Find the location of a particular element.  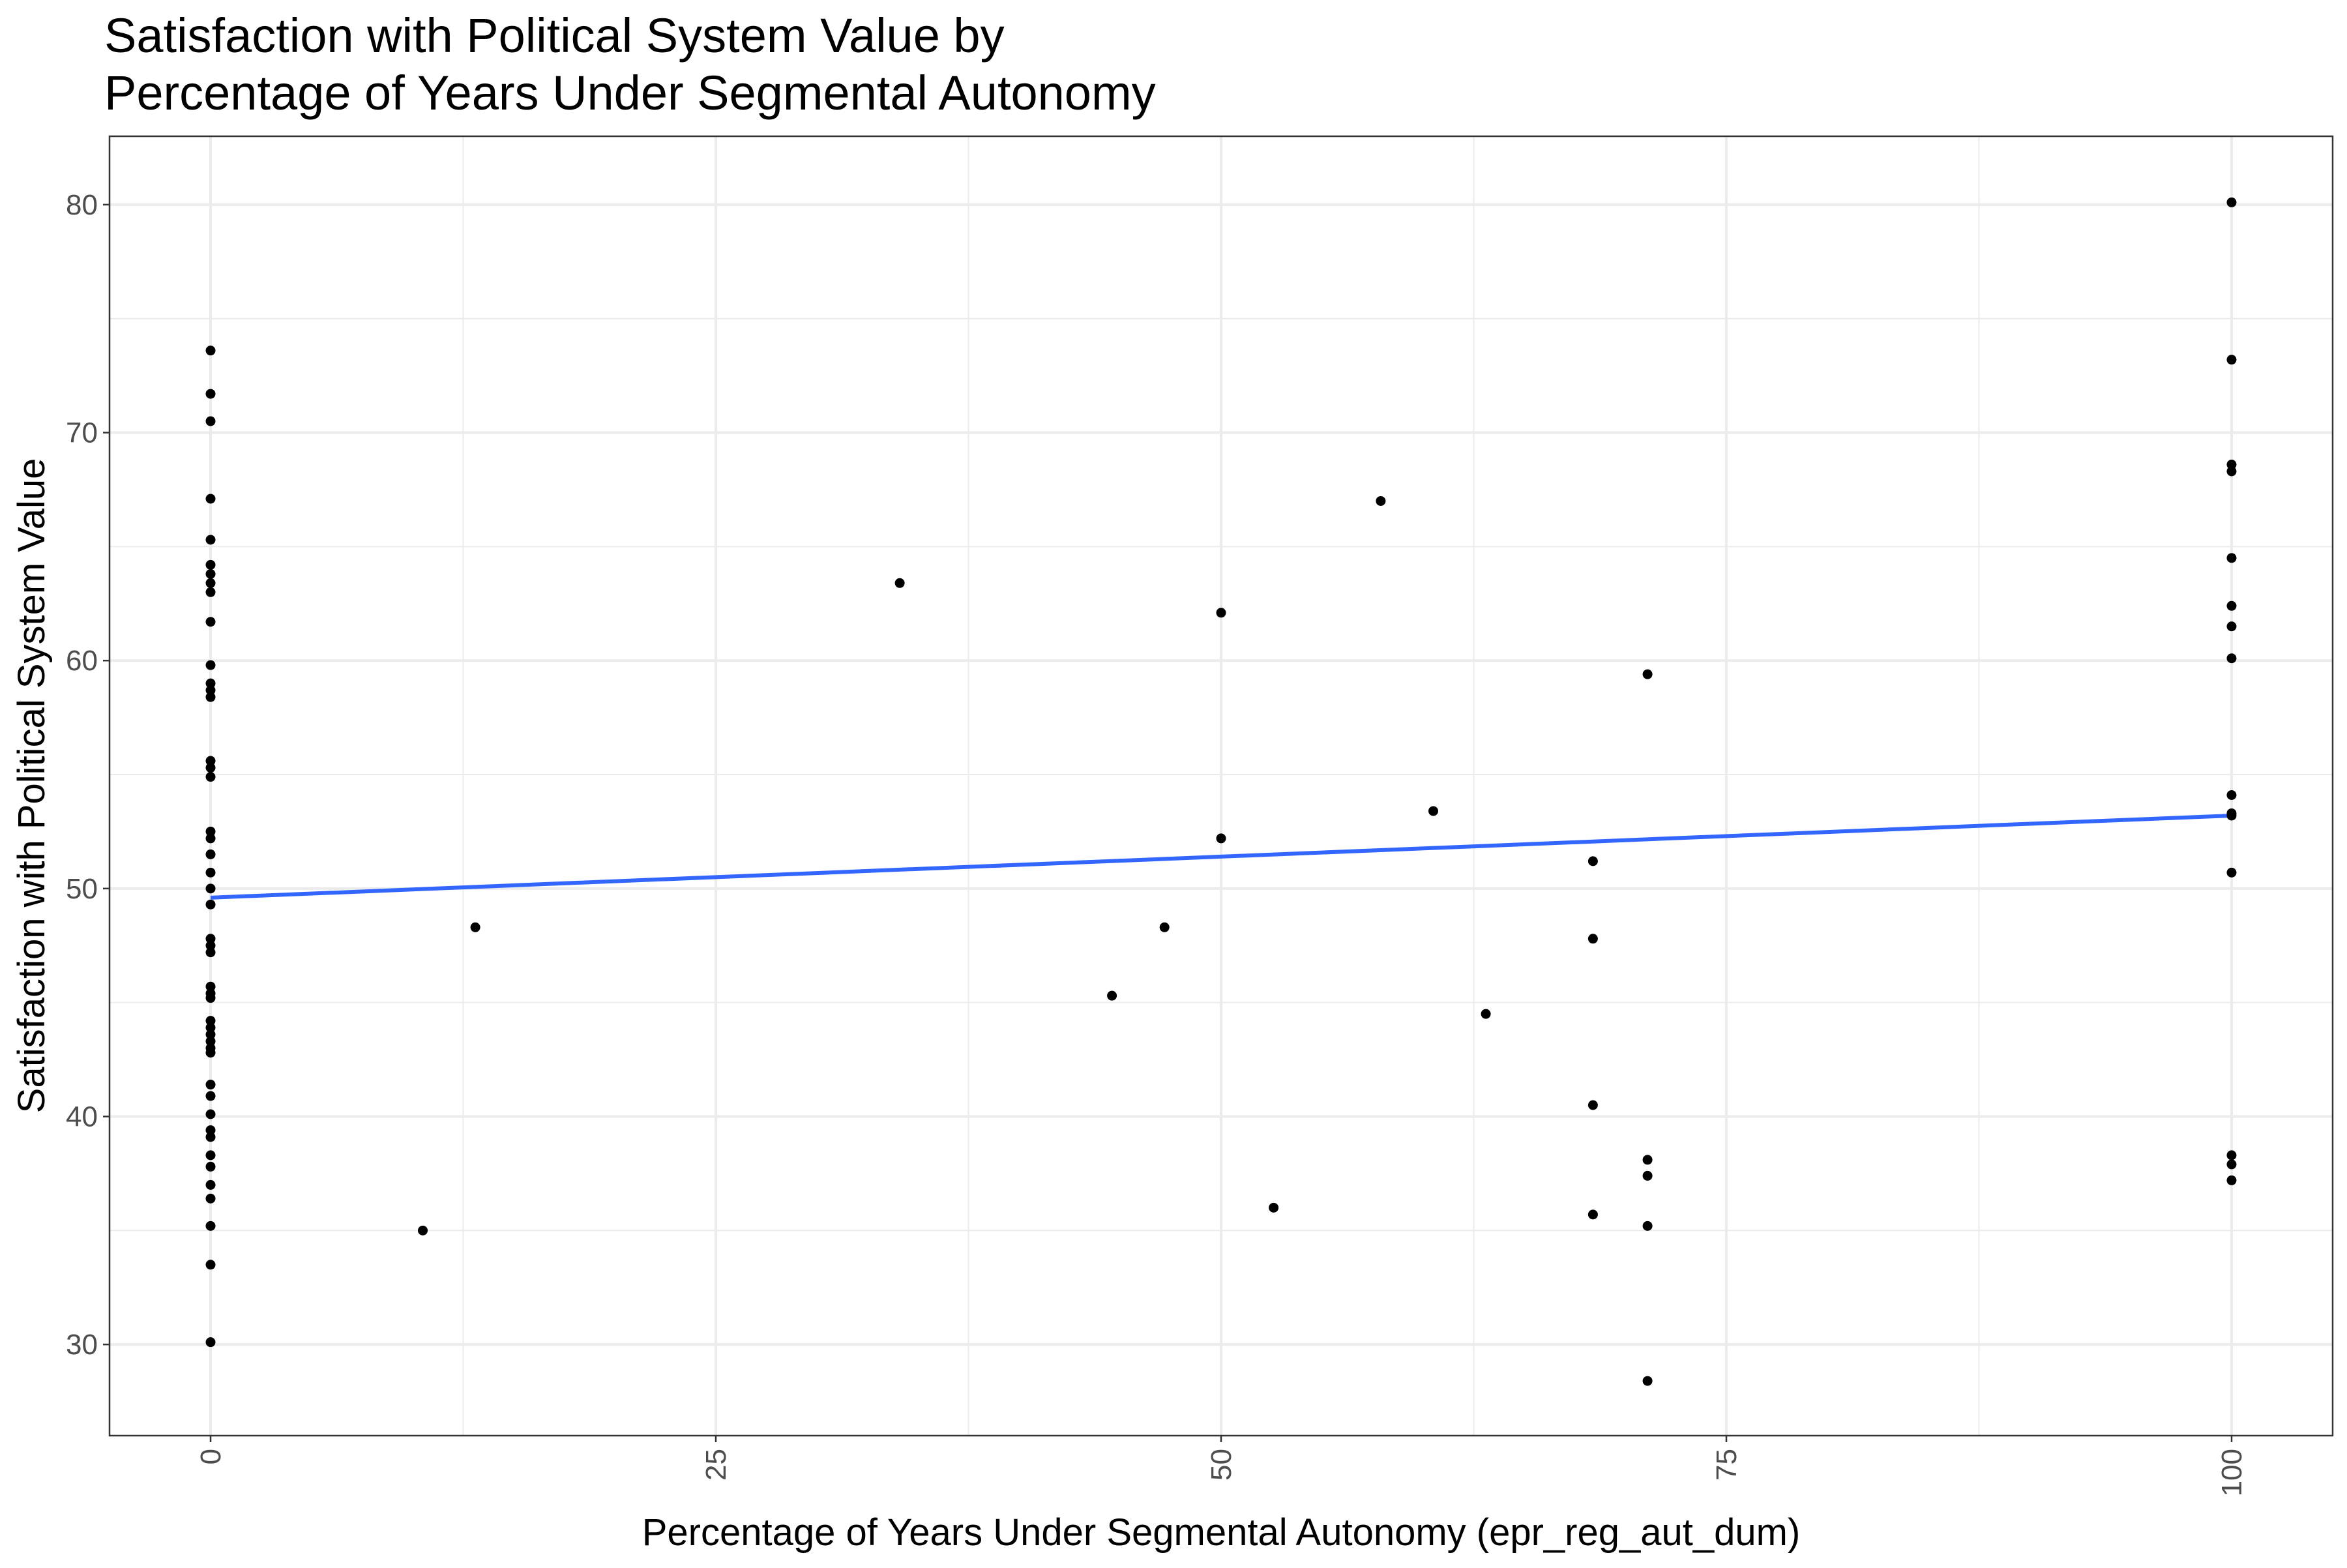

y-tick-label: 60 is located at coordinates (82, 661).